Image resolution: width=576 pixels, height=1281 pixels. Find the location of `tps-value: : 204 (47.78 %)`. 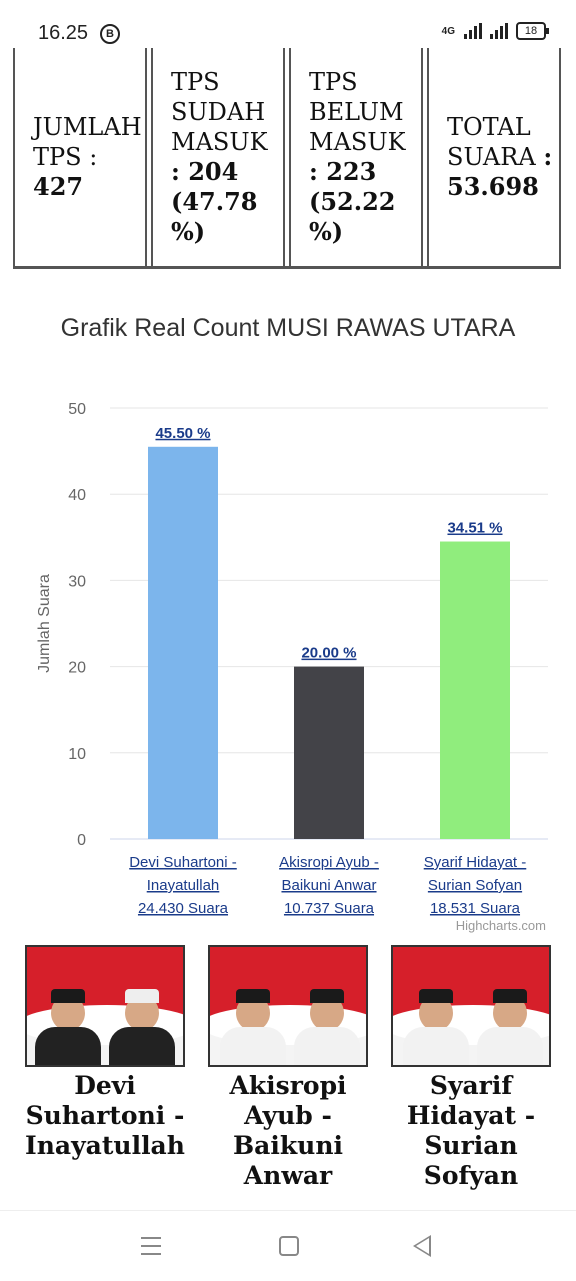

tps-value: : 204 (47.78 %) is located at coordinates (214, 201).